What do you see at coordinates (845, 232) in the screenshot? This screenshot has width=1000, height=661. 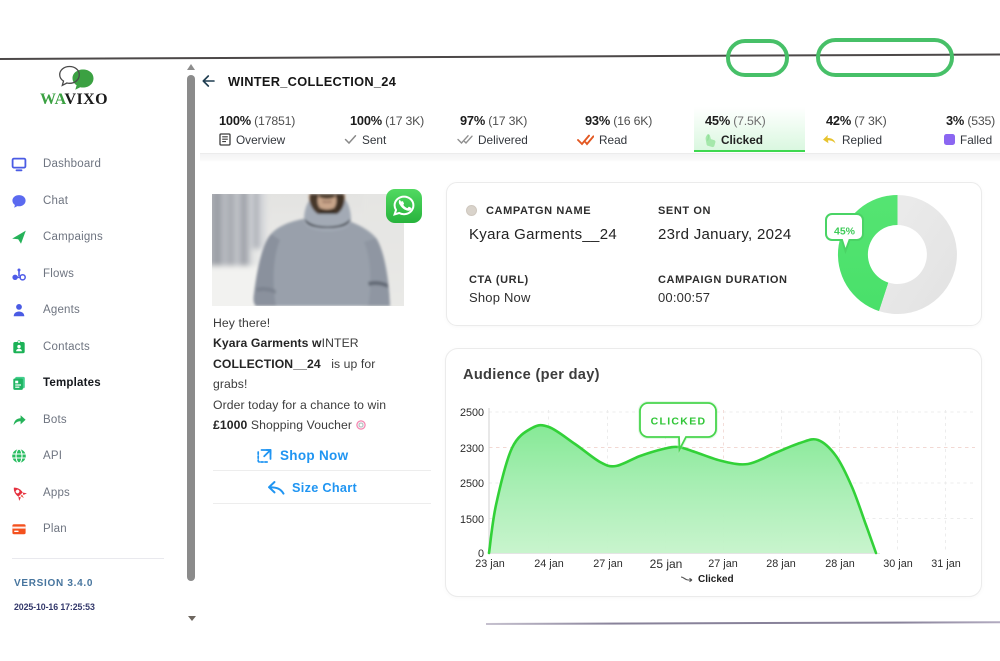 I see `svg-text: 45%` at bounding box center [845, 232].